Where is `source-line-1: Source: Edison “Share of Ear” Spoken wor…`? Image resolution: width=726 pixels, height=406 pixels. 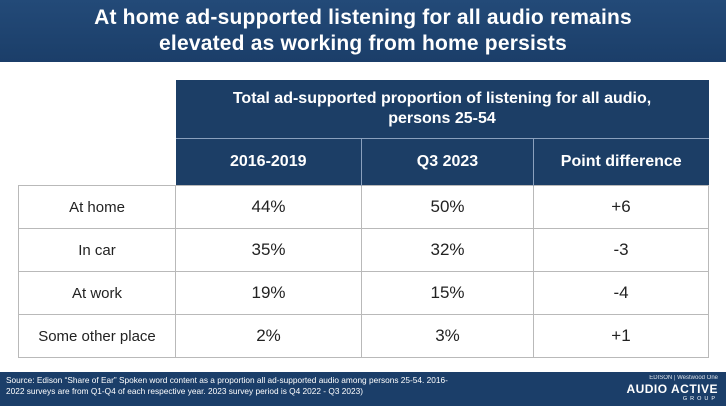 source-line-1: Source: Edison “Share of Ear” Spoken wor… is located at coordinates (227, 380).